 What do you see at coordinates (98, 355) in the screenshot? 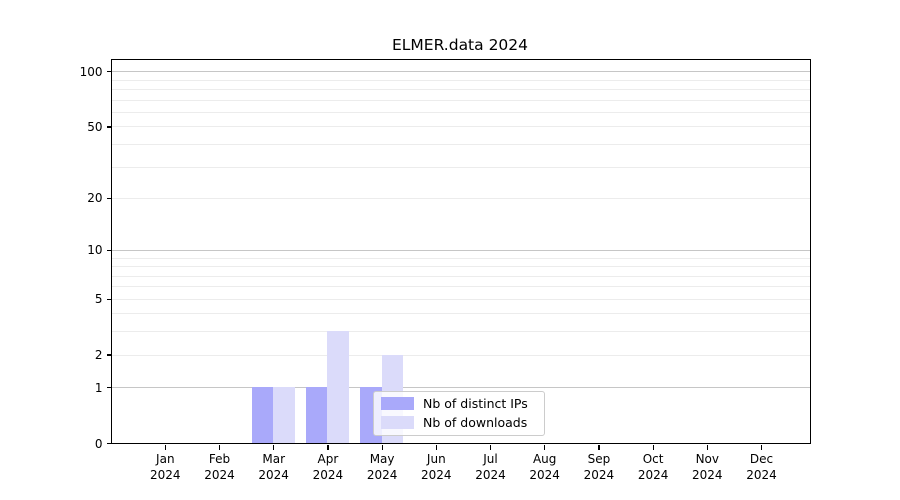
I see `y-tick-label: 2` at bounding box center [98, 355].